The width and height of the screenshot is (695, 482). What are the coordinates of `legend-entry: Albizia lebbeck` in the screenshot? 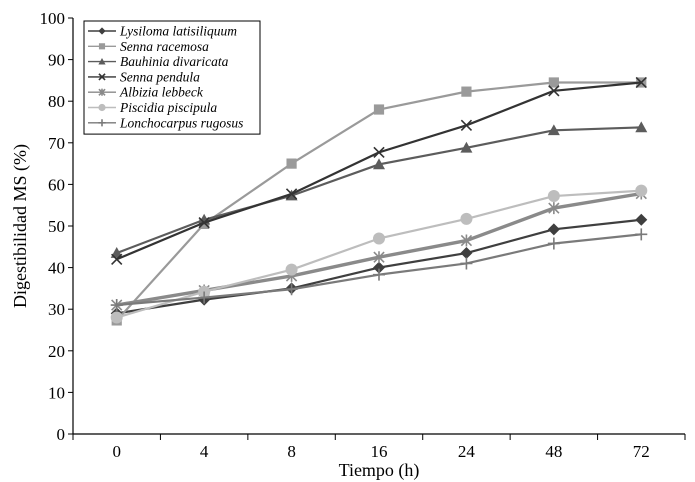 It's located at (146, 92).